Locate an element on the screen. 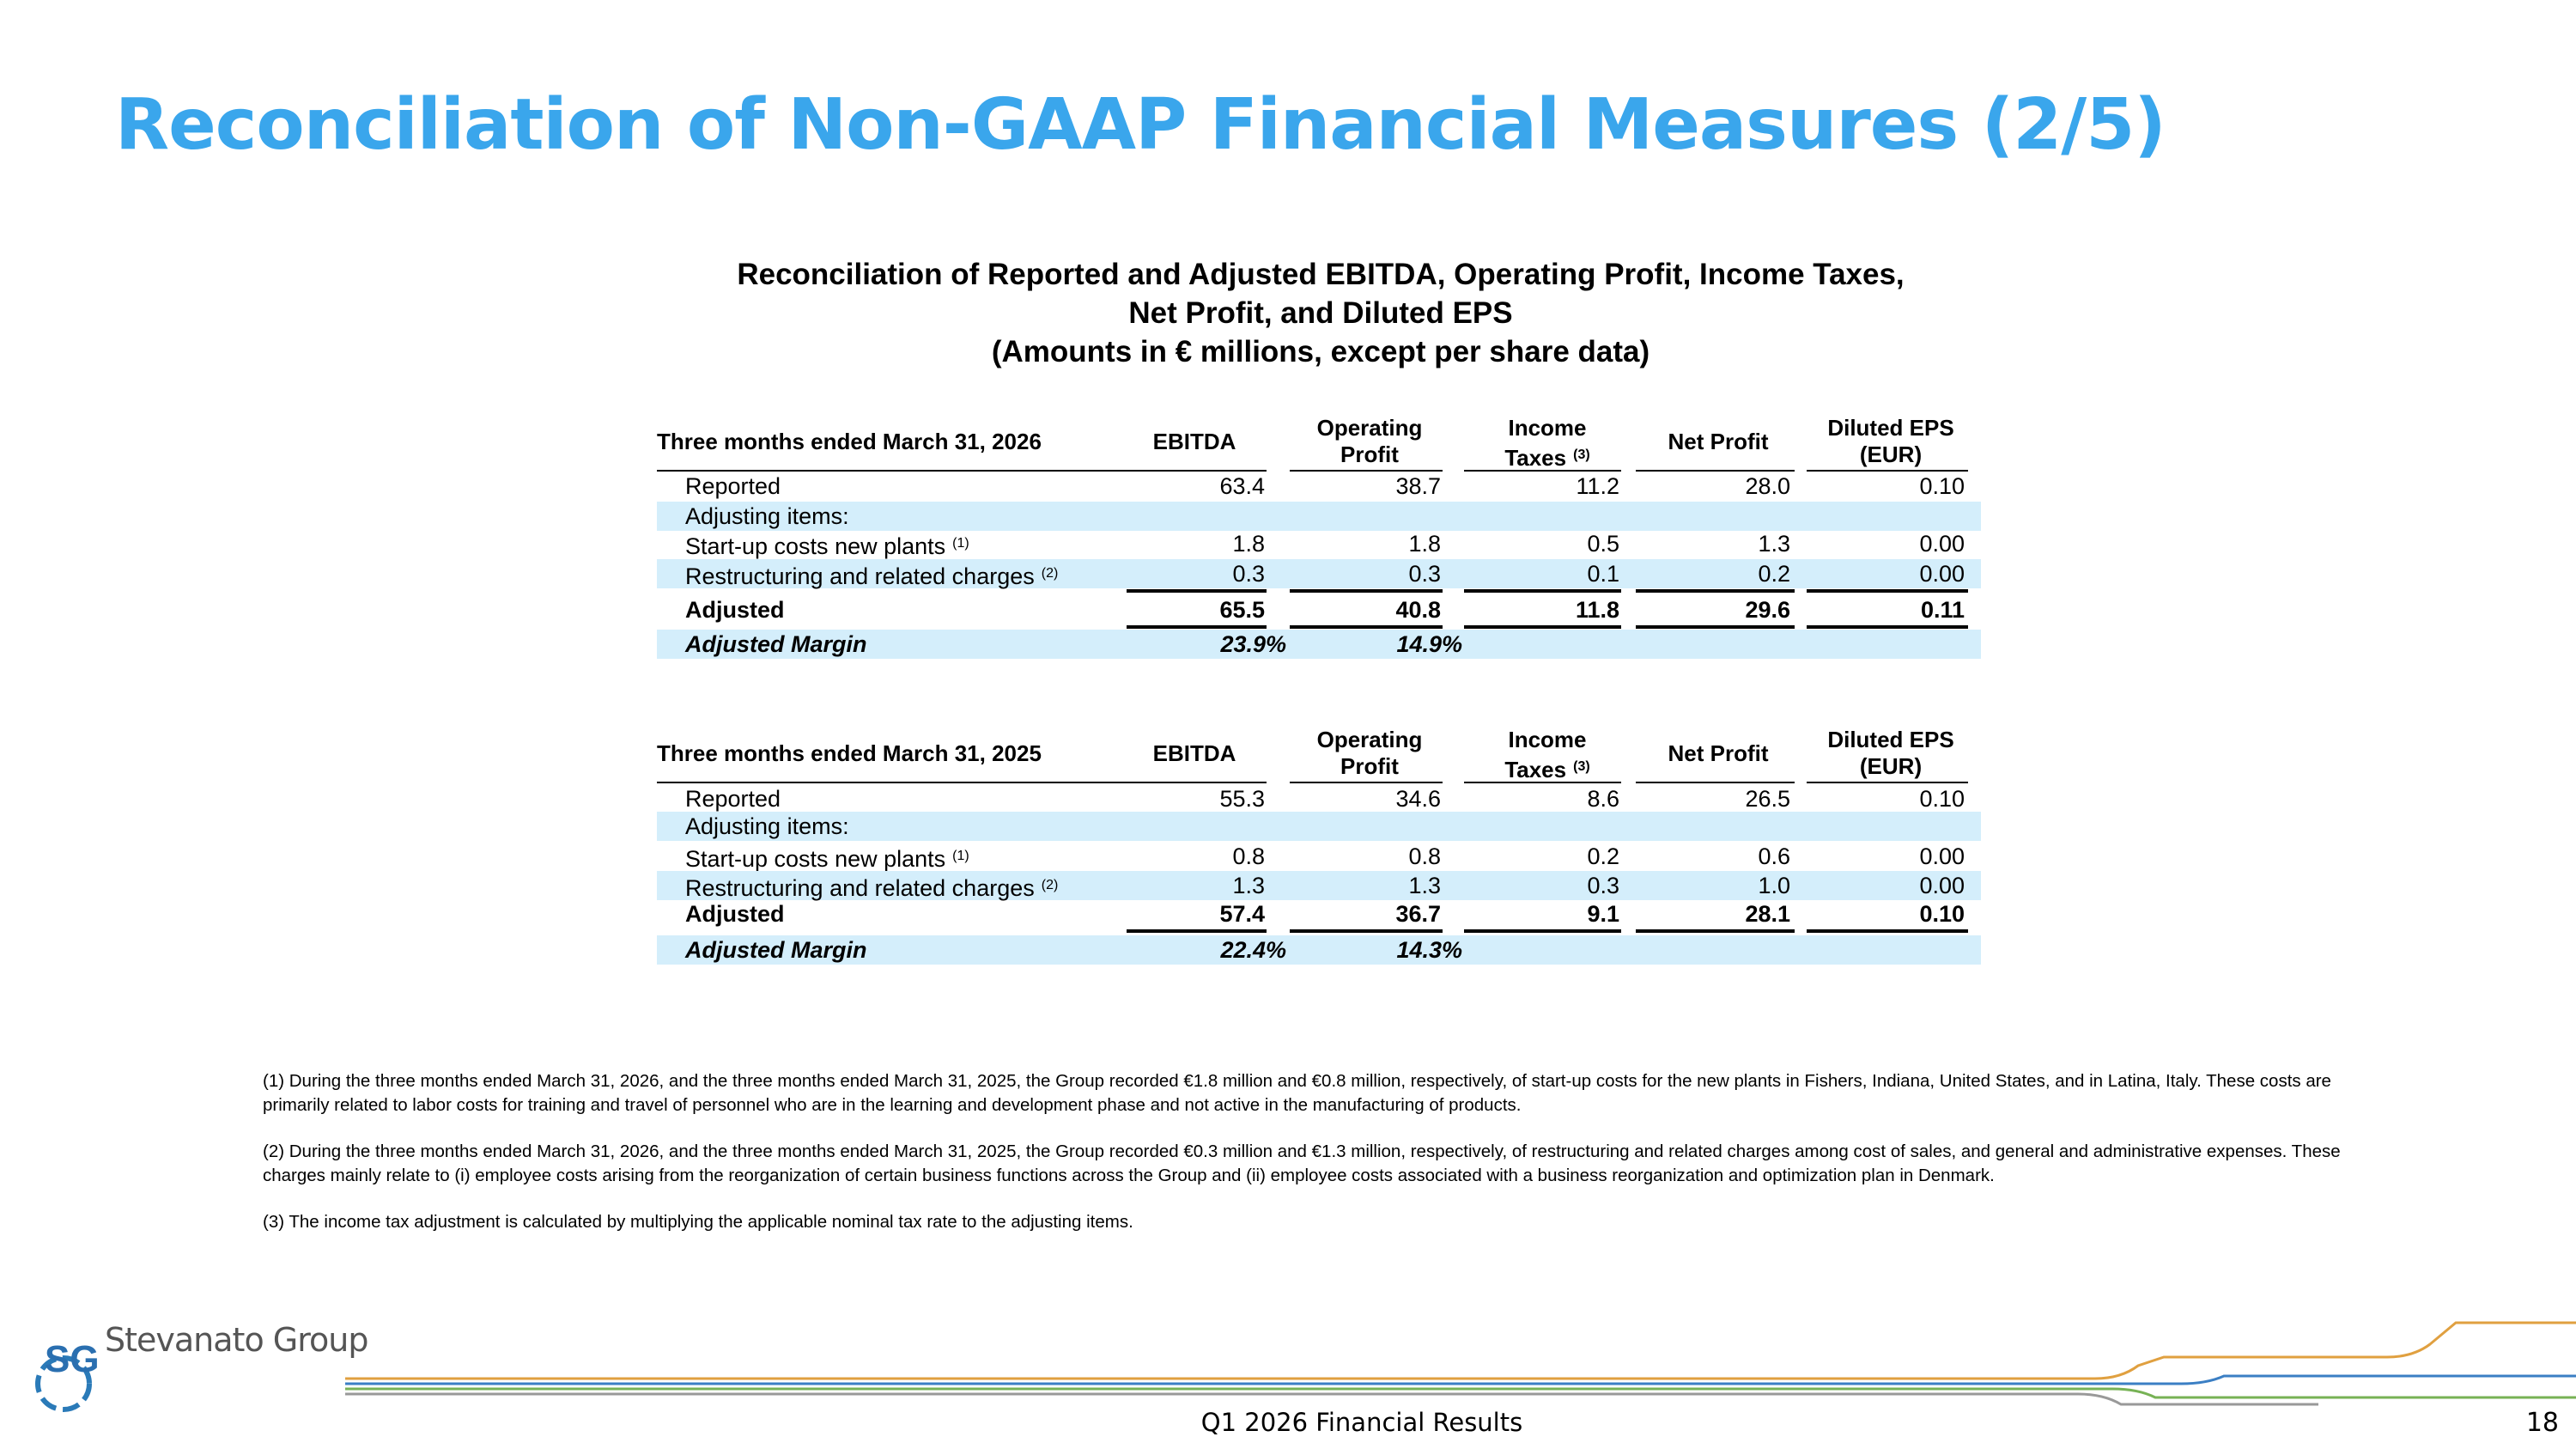 The width and height of the screenshot is (2576, 1449). cell-value: 1.0 is located at coordinates (1774, 885).